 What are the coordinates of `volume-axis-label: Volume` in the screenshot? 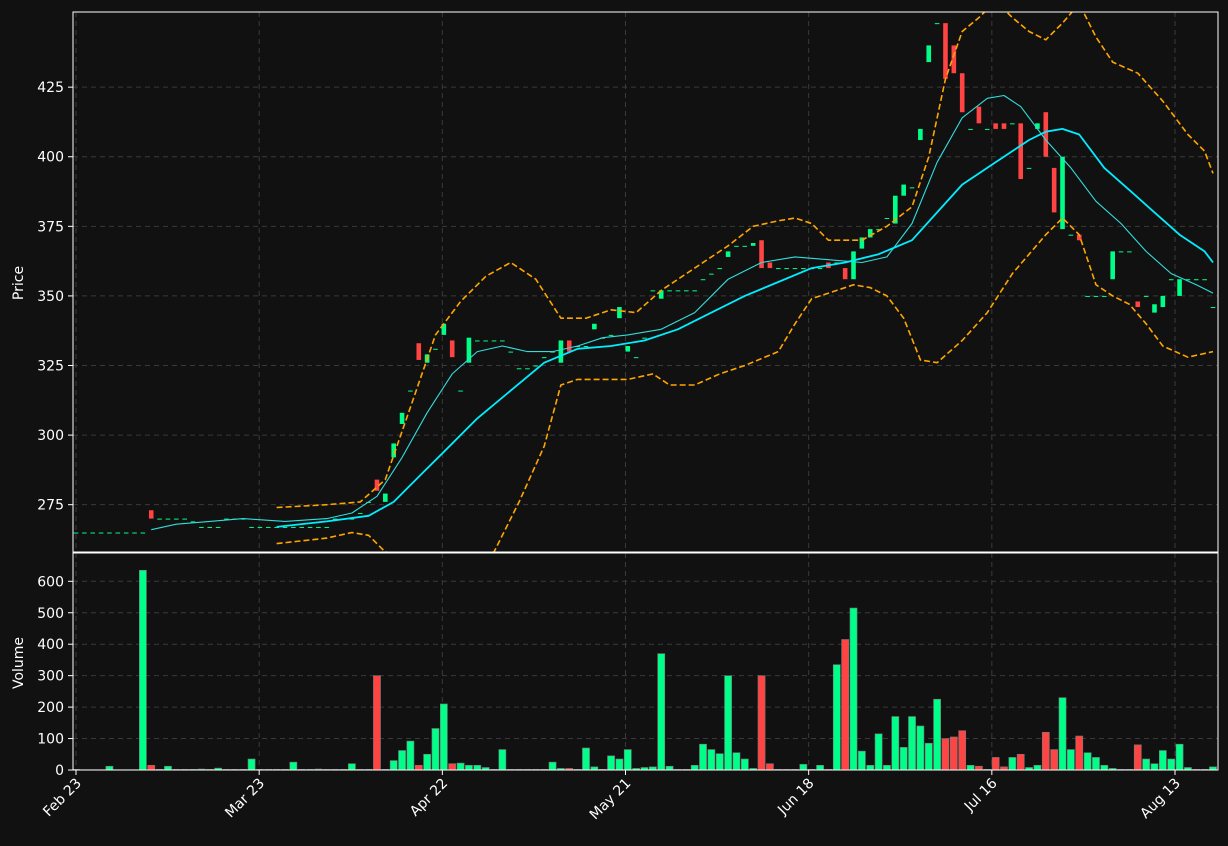 It's located at (19, 663).